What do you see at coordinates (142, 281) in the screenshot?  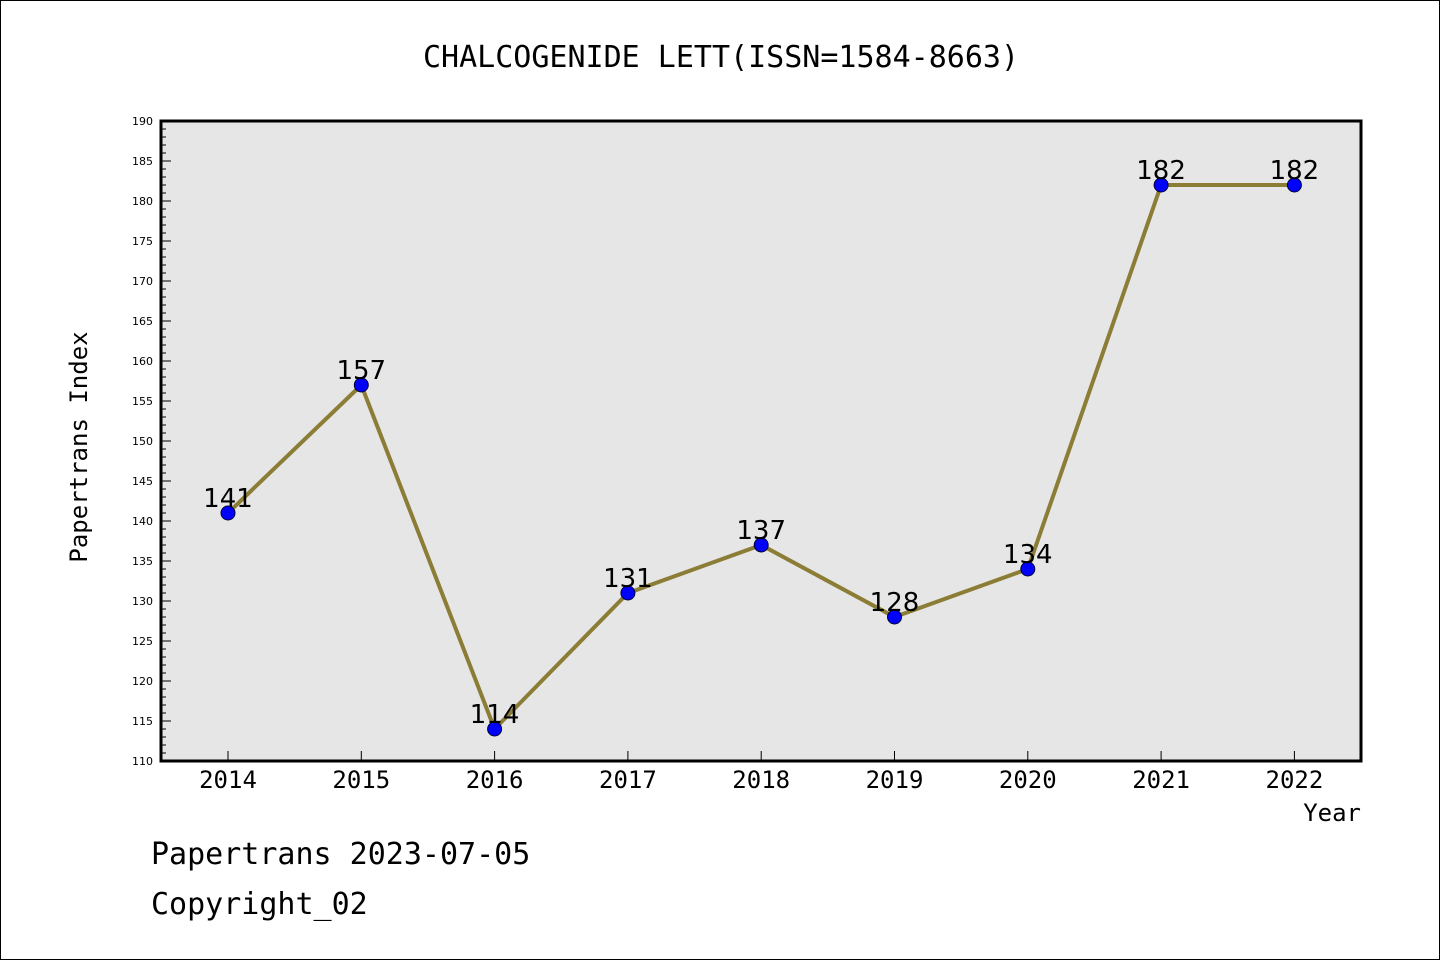 I see `y-tick-label: 170` at bounding box center [142, 281].